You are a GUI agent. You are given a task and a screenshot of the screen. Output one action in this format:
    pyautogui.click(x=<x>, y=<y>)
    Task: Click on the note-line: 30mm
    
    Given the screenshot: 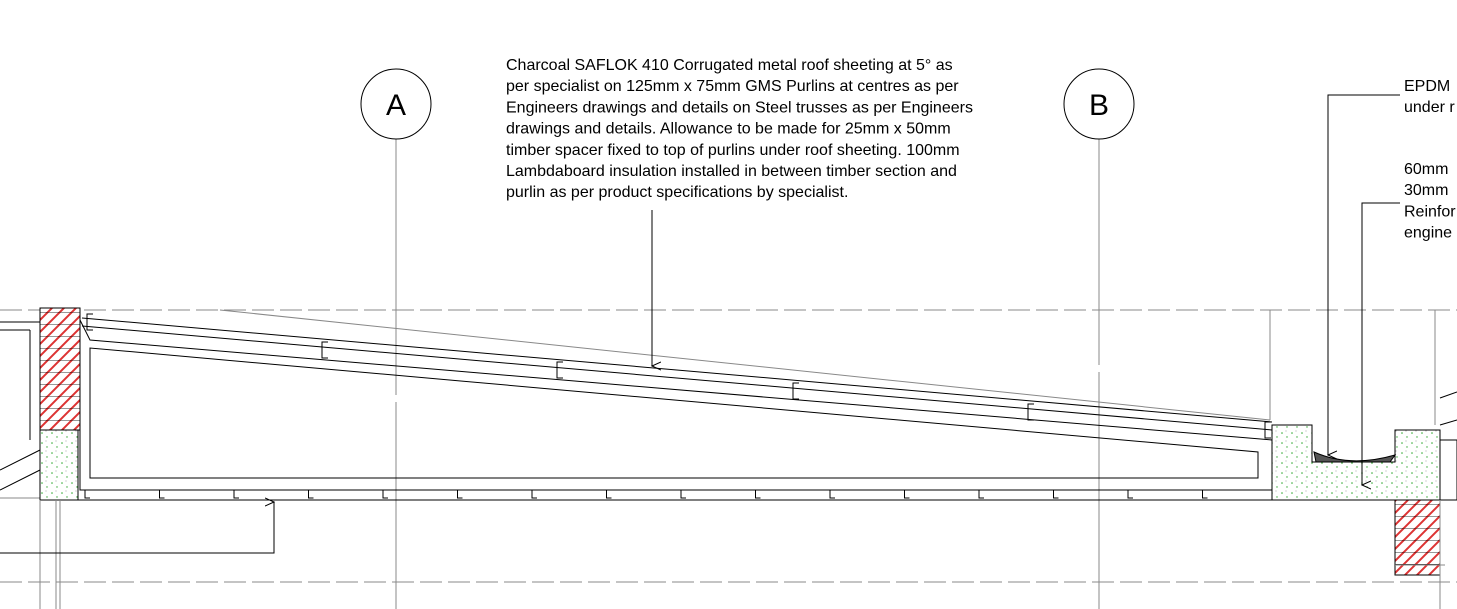 What is the action you would take?
    pyautogui.click(x=1426, y=190)
    